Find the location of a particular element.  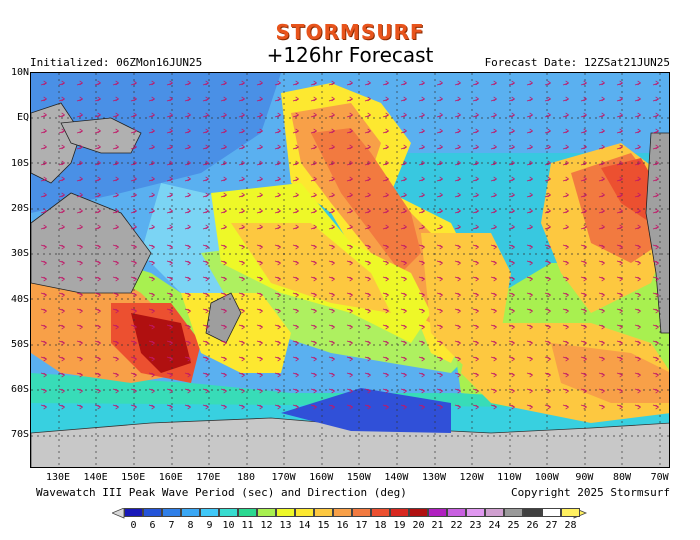

scale-label: 11 is located at coordinates (247, 525).